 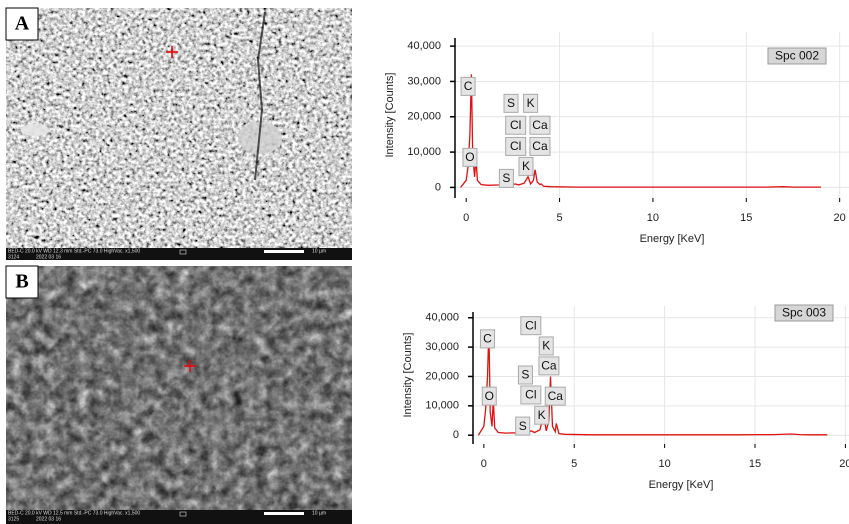 I want to click on sem-id: 3125, so click(x=13, y=519).